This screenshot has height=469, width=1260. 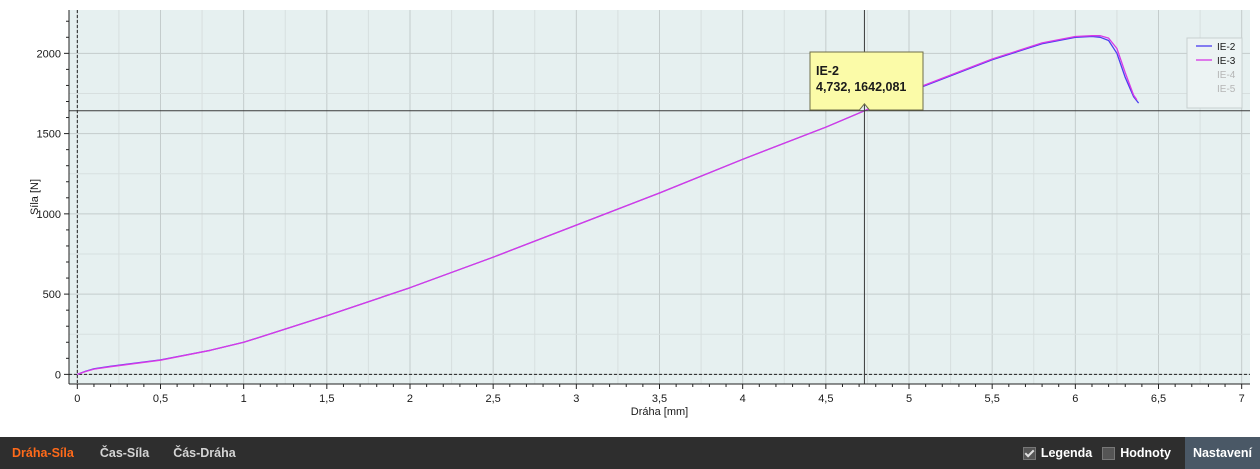 I want to click on x-tick-label: 7, so click(x=1242, y=399).